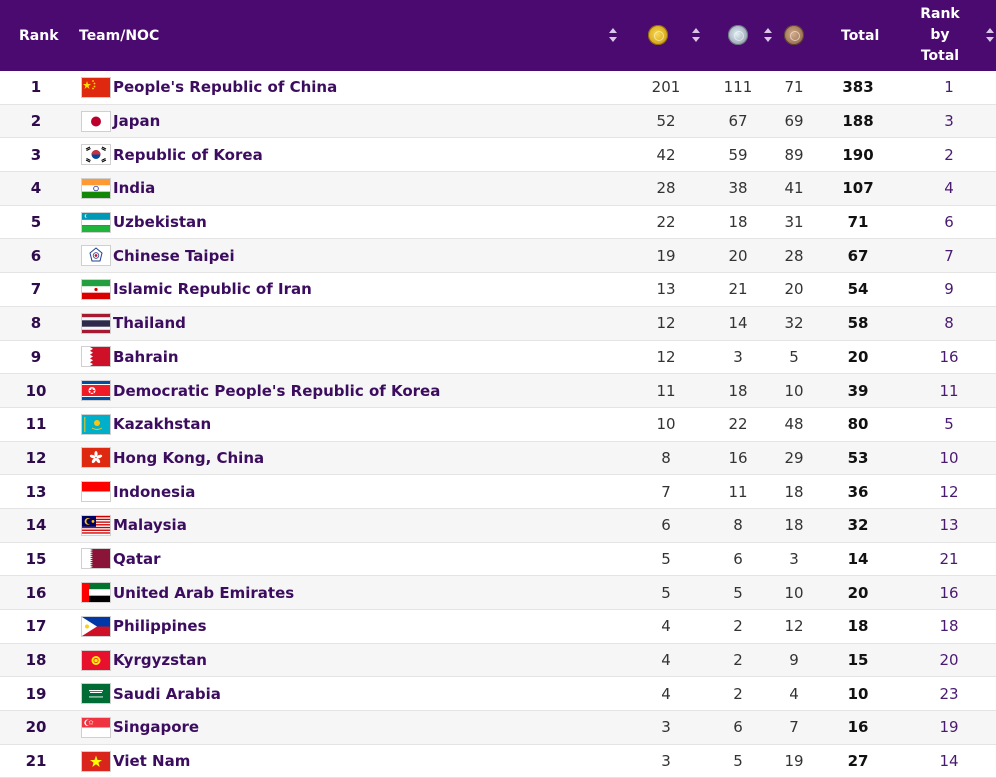 This screenshot has width=996, height=778. What do you see at coordinates (162, 424) in the screenshot?
I see `team-name-link: Kazakhstan` at bounding box center [162, 424].